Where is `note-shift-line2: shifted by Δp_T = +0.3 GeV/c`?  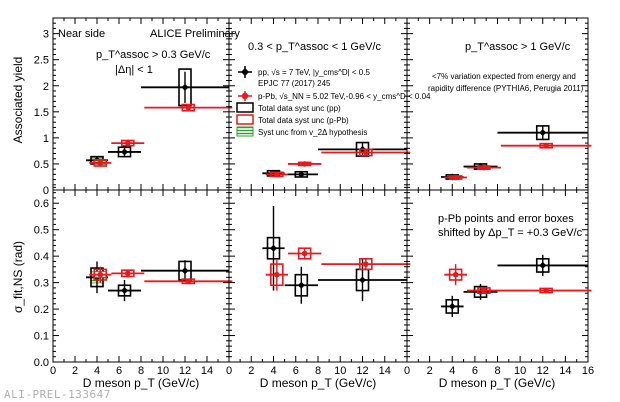 note-shift-line2: shifted by Δp_T = +0.3 GeV/c is located at coordinates (510, 233).